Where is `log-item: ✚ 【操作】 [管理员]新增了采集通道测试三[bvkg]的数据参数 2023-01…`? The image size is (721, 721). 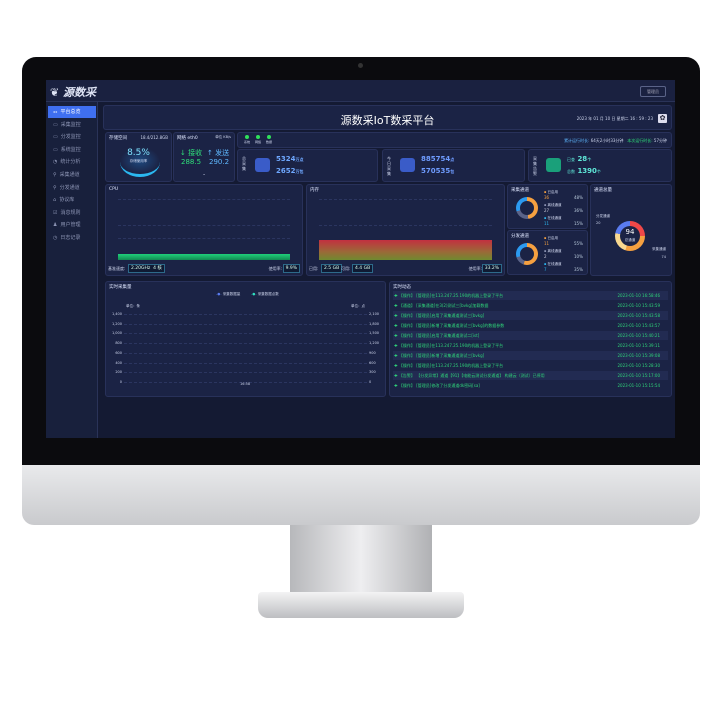
log-item: ✚ 【操作】 [管理员]新增了采集通道测试三[bvkg]的数据参数 2023-01… is located at coordinates (530, 325).